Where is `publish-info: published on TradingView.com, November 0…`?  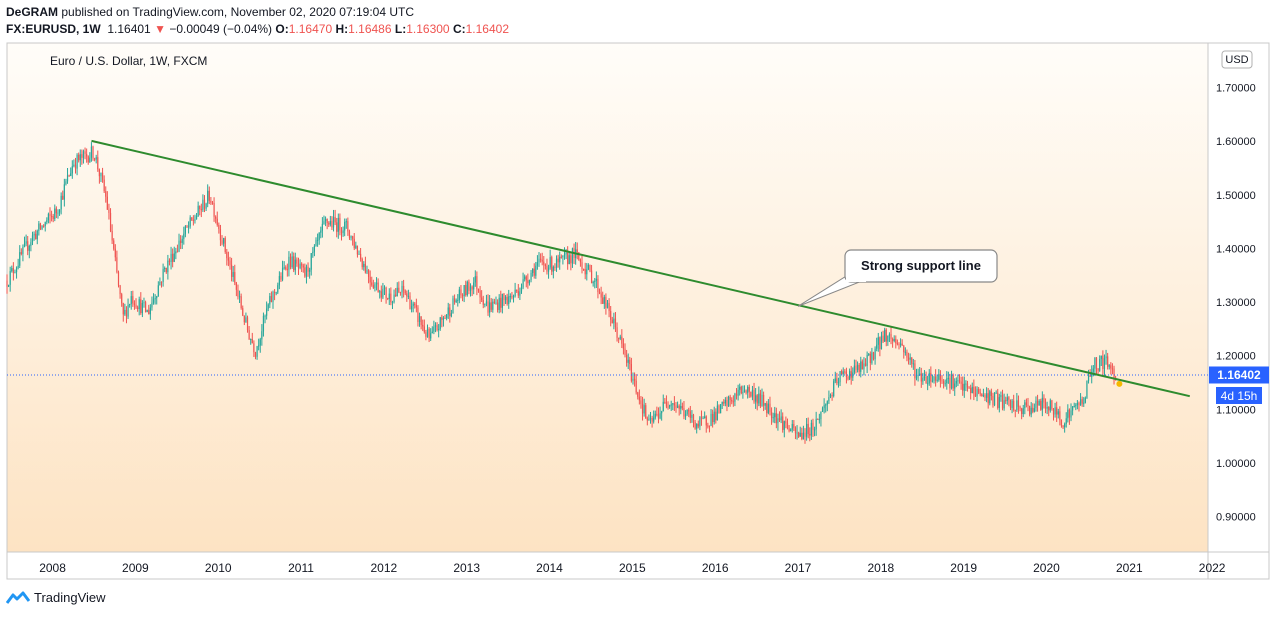 publish-info: published on TradingView.com, November 0… is located at coordinates (236, 12).